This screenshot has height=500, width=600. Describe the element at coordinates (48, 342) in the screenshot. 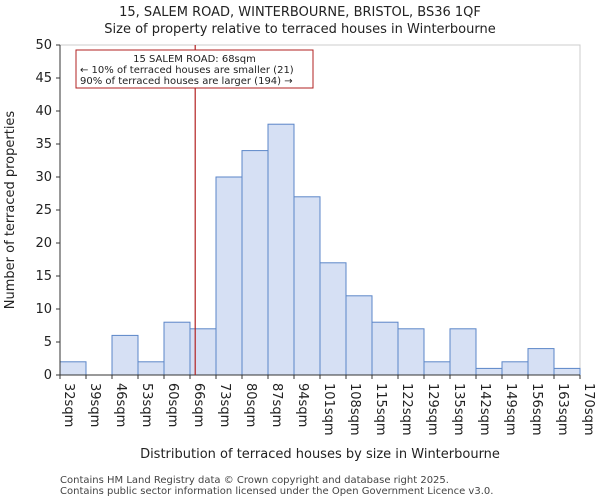

I see `y-tick-label: 5` at that location.